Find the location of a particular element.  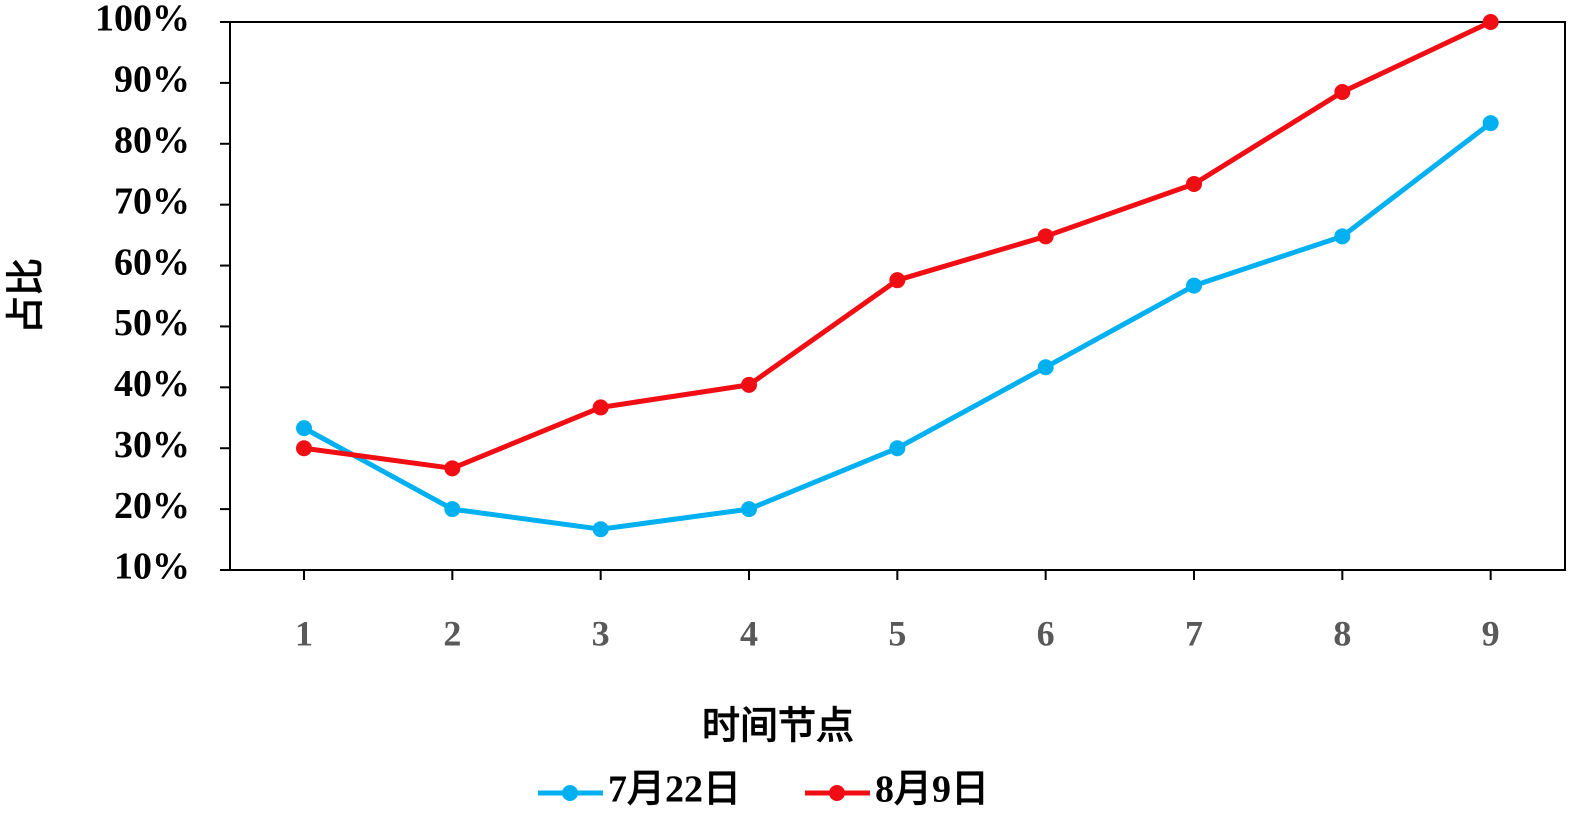

y-tick-label: 20% is located at coordinates (152, 506).